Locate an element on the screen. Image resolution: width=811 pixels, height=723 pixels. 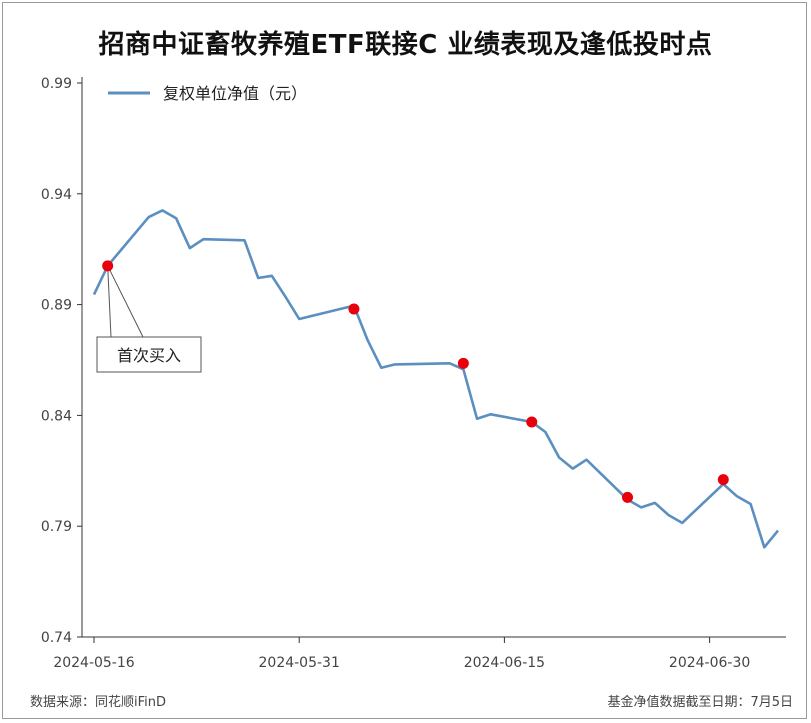
x-tick-label: 2024-06-30 is located at coordinates (709, 663).